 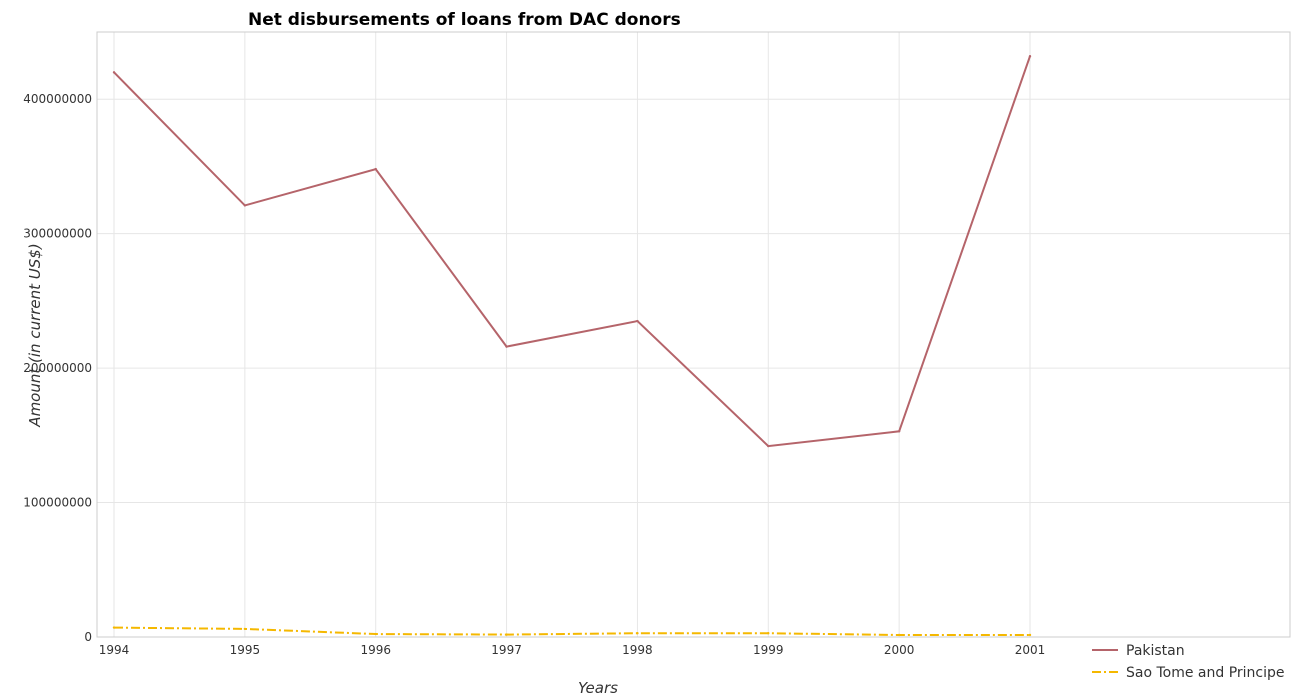 I want to click on x-tick-label: 2000, so click(x=899, y=650).